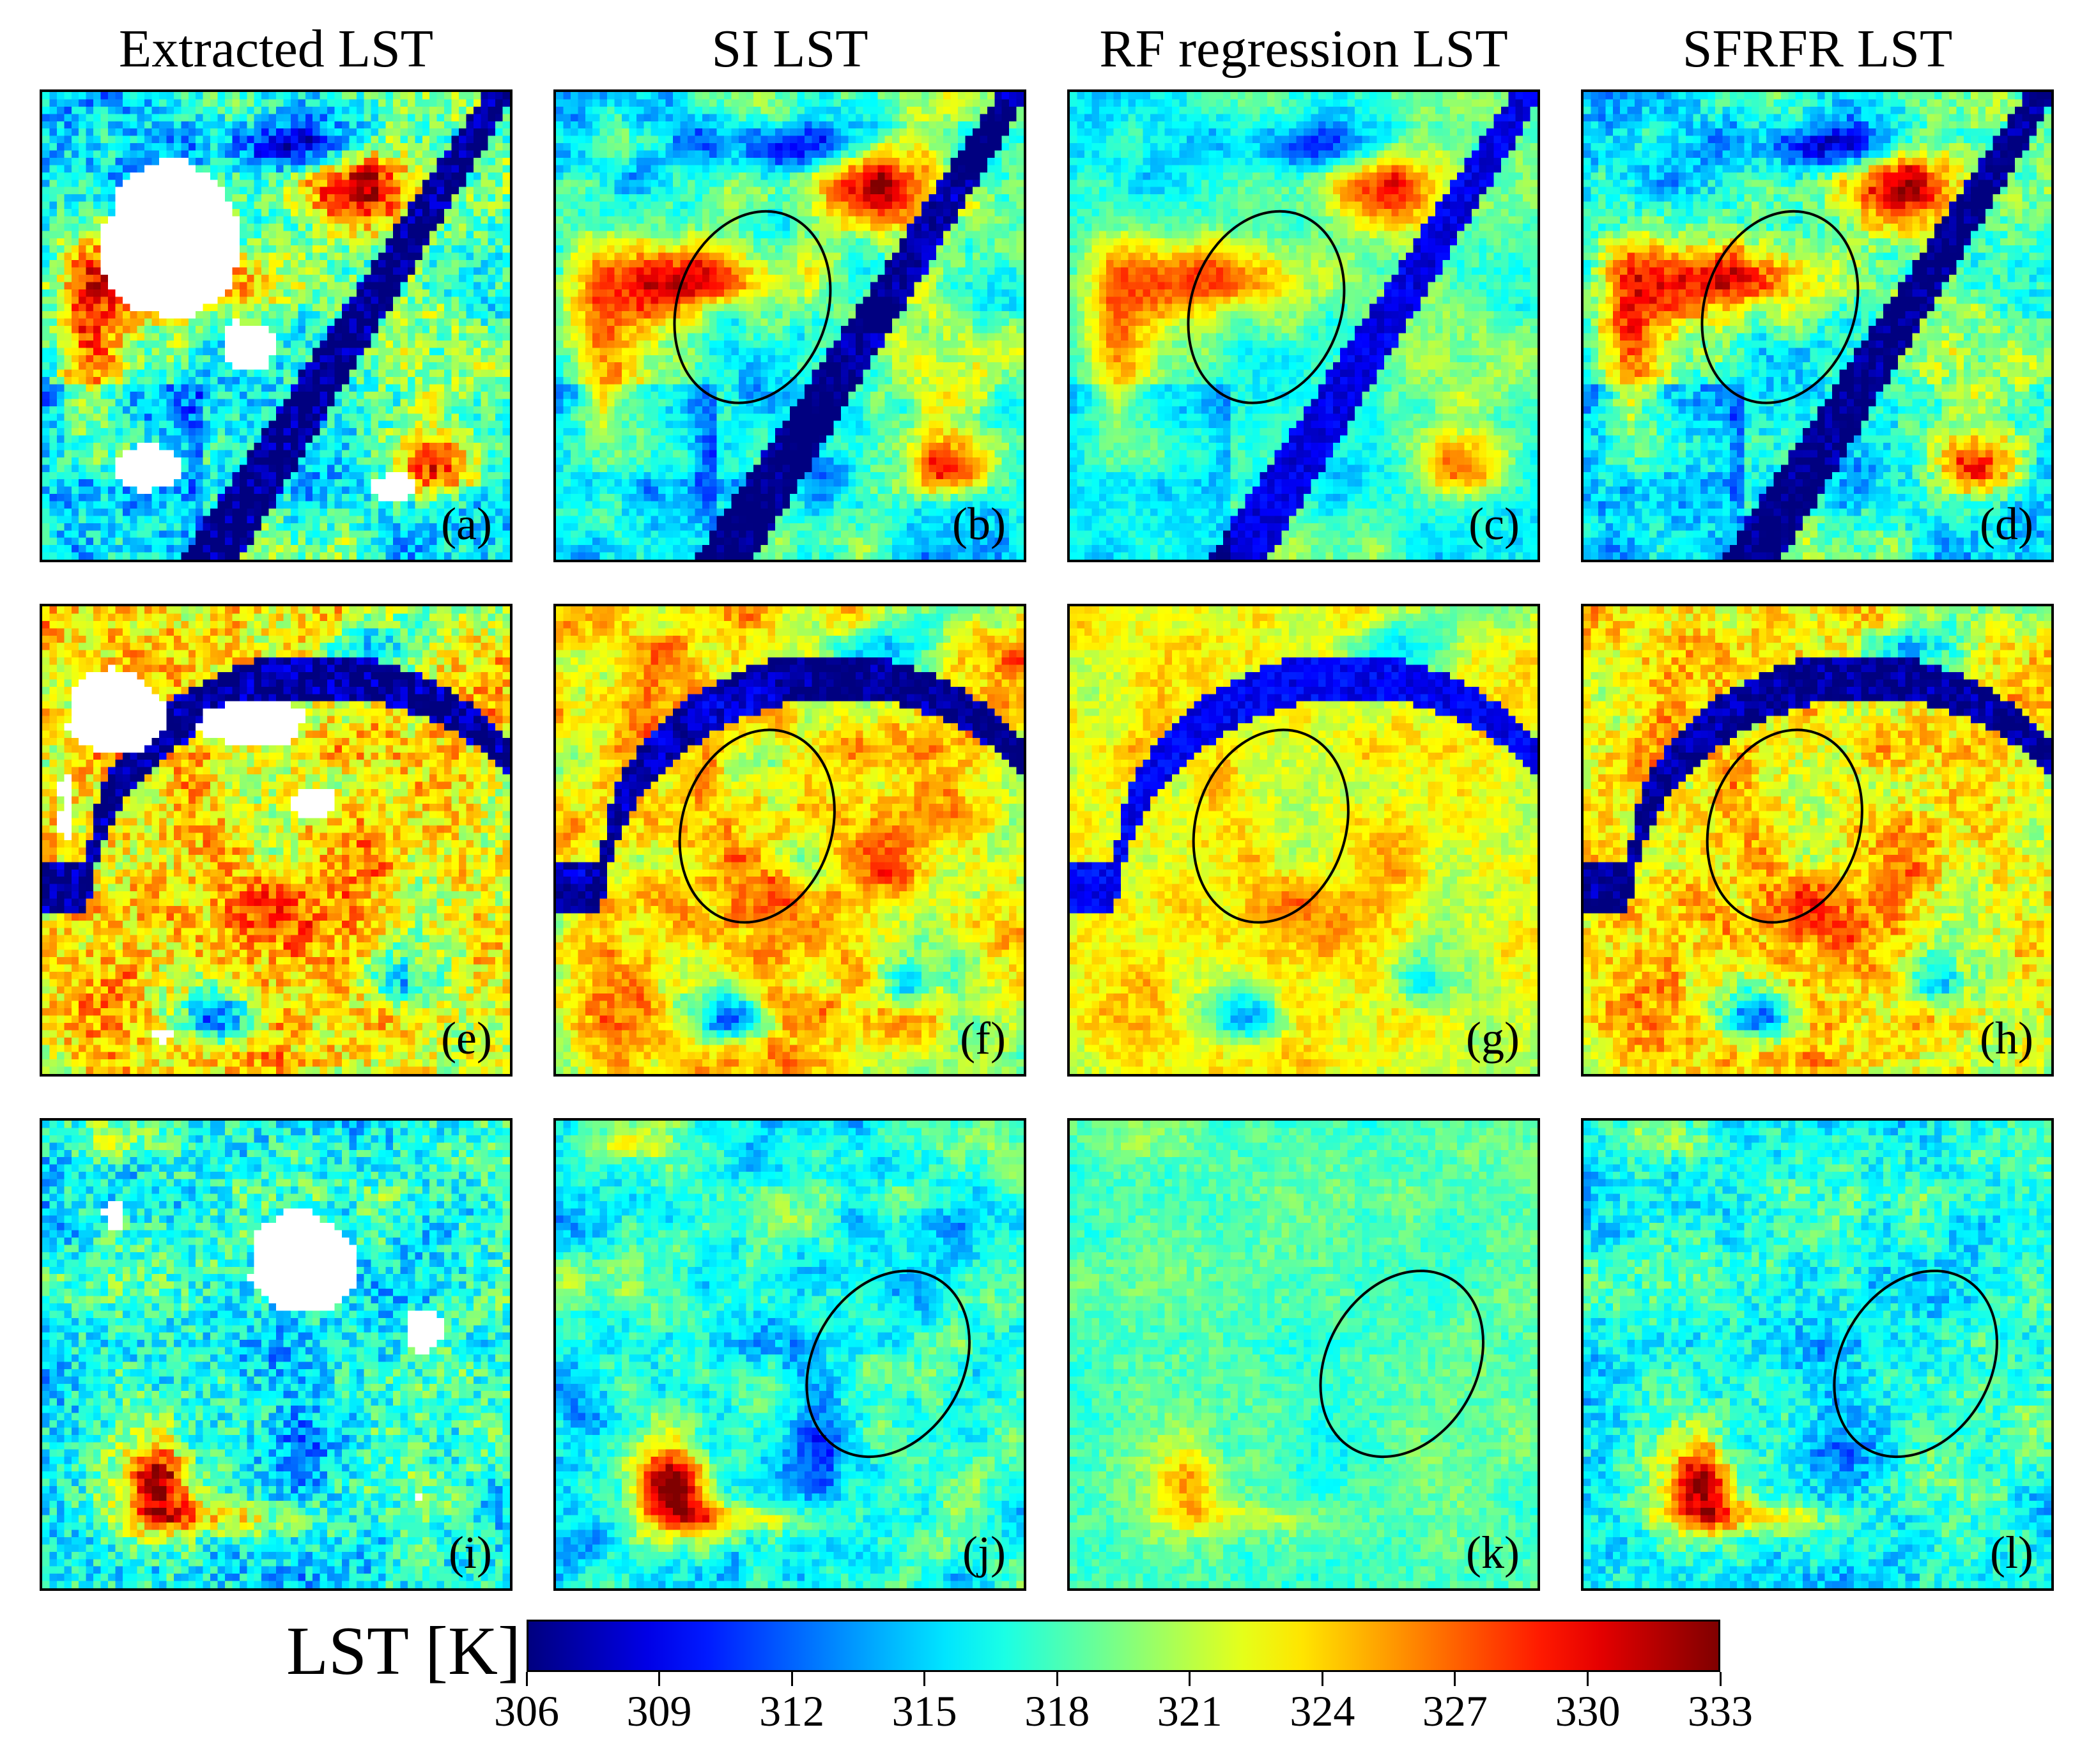  I want to click on lst-map-panel: (e), so click(276, 841).